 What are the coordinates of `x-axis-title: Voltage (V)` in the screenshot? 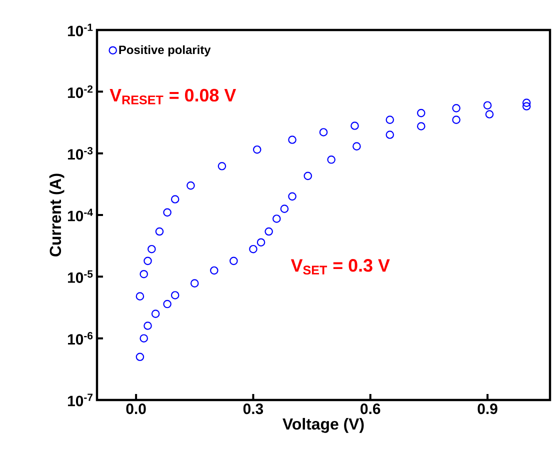 It's located at (323, 425).